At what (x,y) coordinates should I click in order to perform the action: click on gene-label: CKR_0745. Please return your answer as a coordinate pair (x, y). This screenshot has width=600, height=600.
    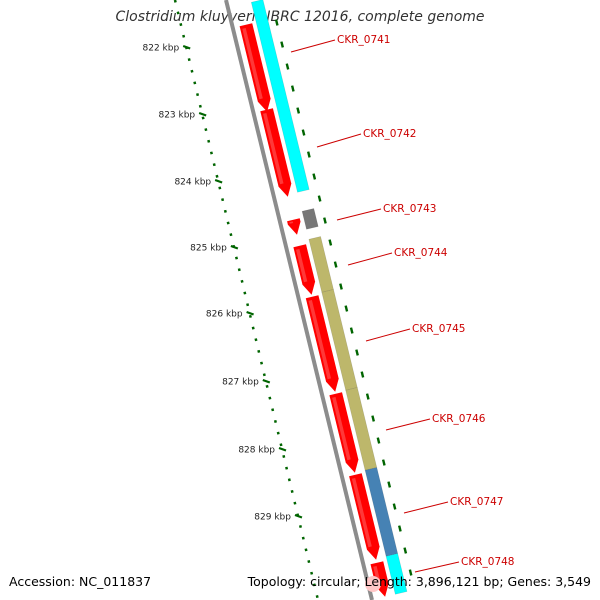
    Looking at the image, I should click on (438, 329).